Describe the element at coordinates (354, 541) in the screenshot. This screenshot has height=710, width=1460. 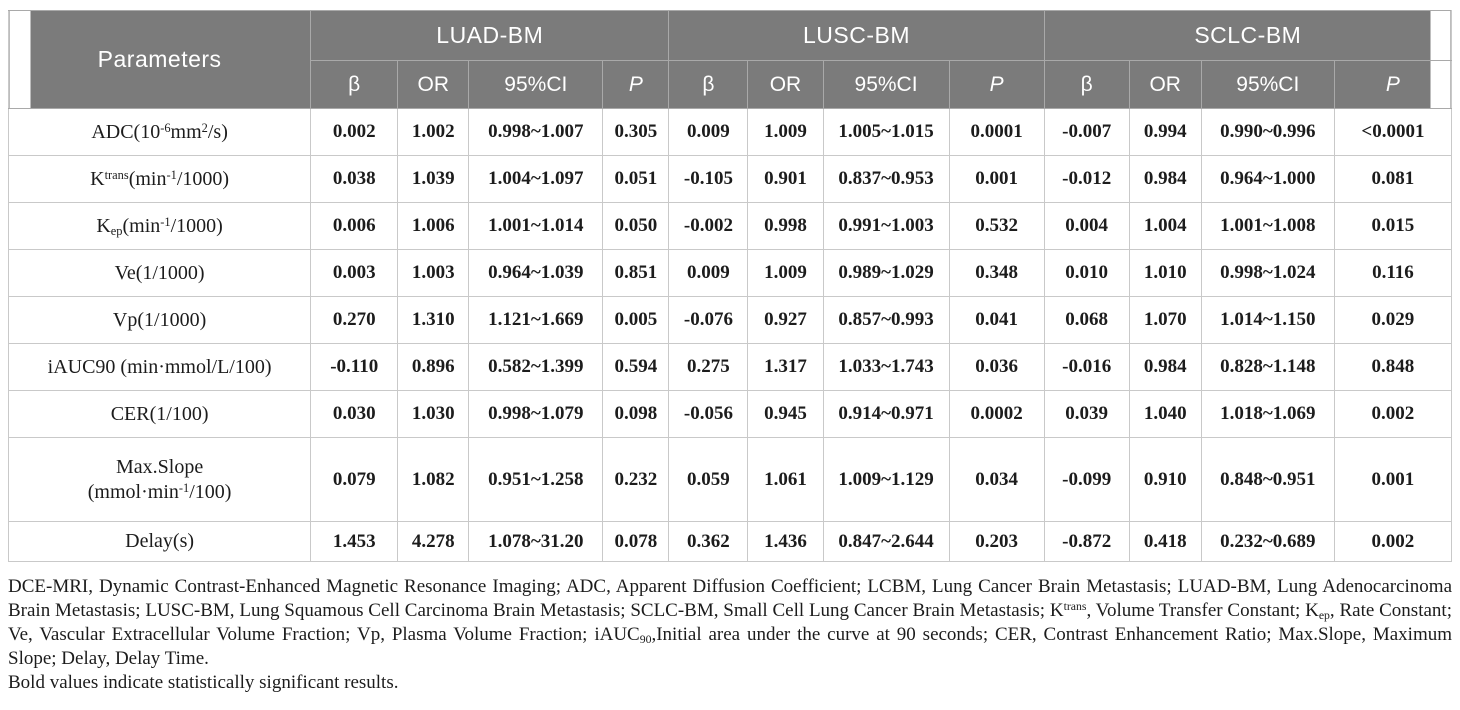
I see `value-cell: 1.453` at that location.